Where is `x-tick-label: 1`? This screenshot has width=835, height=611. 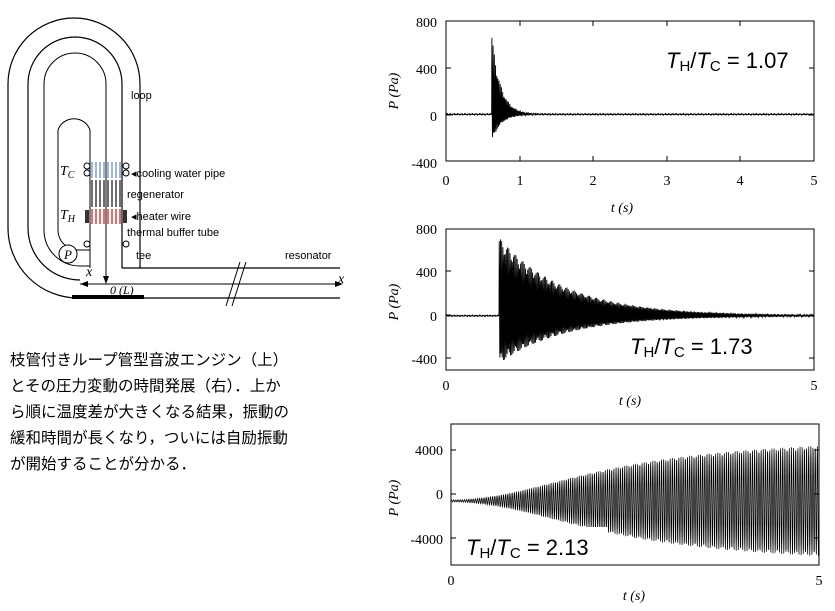 x-tick-label: 1 is located at coordinates (520, 181).